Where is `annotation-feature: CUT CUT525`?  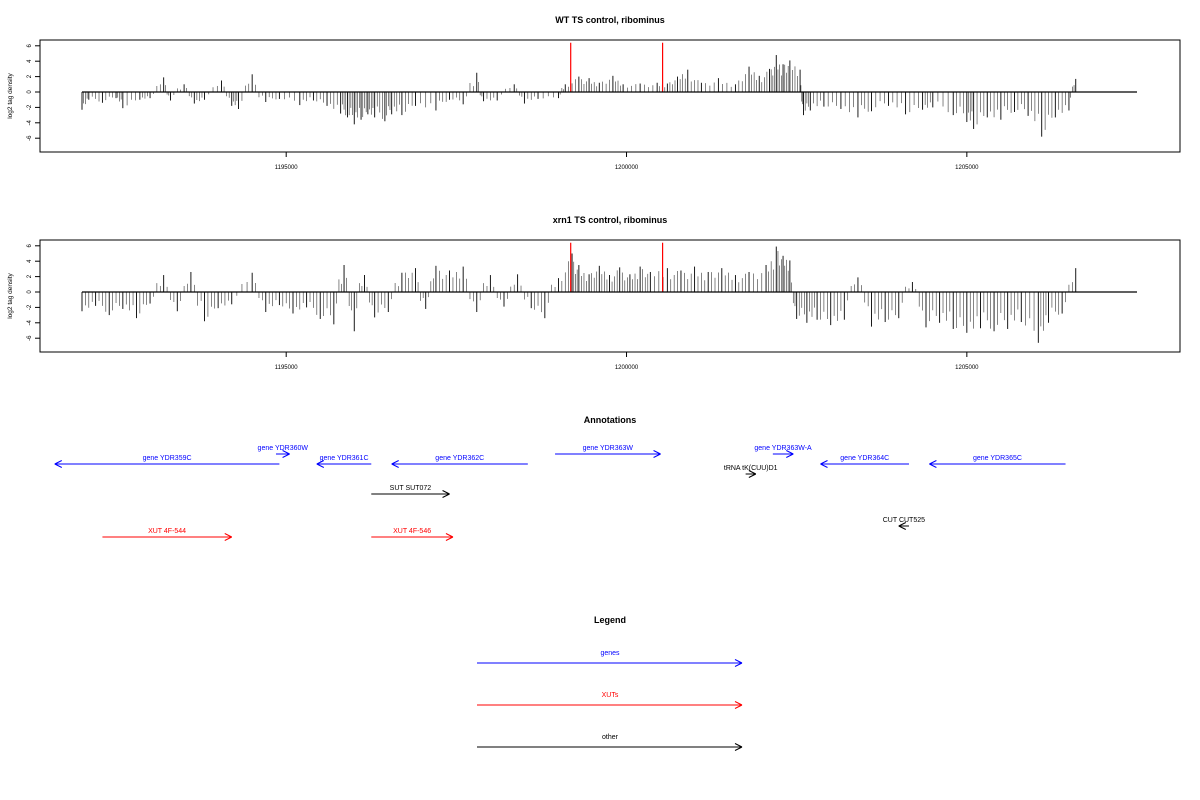
annotation-feature: CUT CUT525 is located at coordinates (904, 523).